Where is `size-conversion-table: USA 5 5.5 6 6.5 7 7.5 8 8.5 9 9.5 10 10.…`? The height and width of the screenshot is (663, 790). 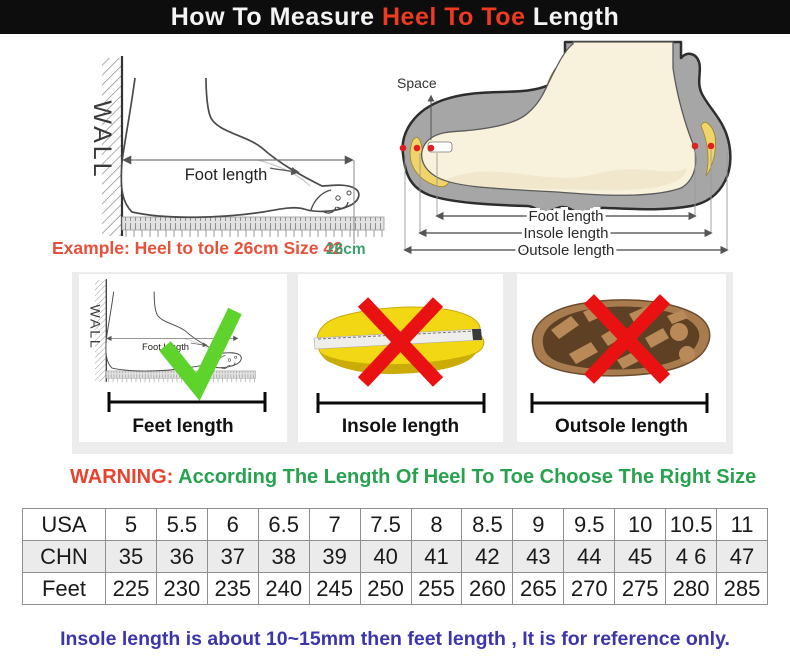
size-conversion-table: USA 5 5.5 6 6.5 7 7.5 8 8.5 9 9.5 10 10.… is located at coordinates (395, 556).